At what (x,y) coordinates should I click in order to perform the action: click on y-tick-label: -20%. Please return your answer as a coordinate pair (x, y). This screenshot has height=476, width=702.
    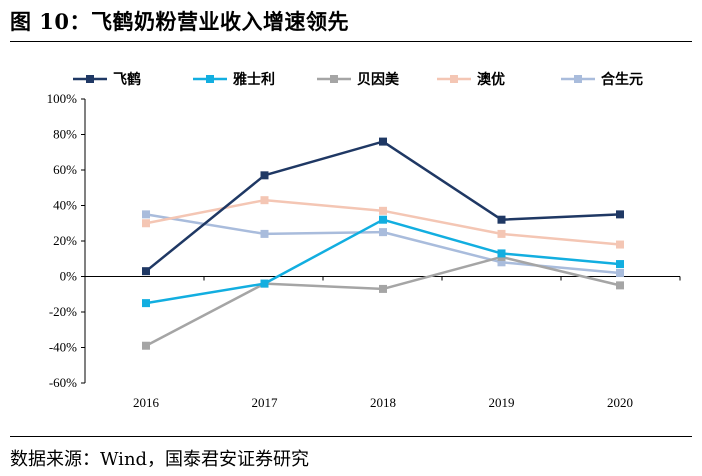
    Looking at the image, I should click on (63, 311).